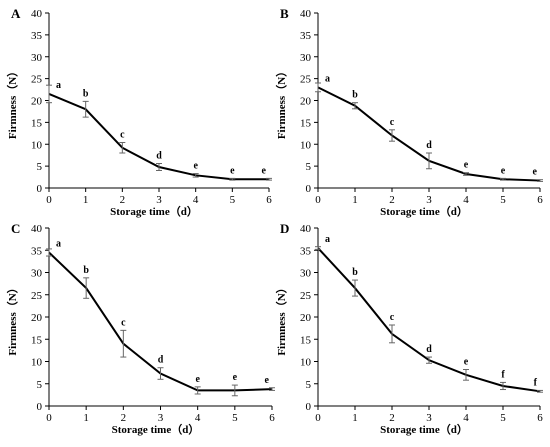 The image size is (550, 447). What do you see at coordinates (16, 13) in the screenshot?
I see `panel-label: A` at bounding box center [16, 13].